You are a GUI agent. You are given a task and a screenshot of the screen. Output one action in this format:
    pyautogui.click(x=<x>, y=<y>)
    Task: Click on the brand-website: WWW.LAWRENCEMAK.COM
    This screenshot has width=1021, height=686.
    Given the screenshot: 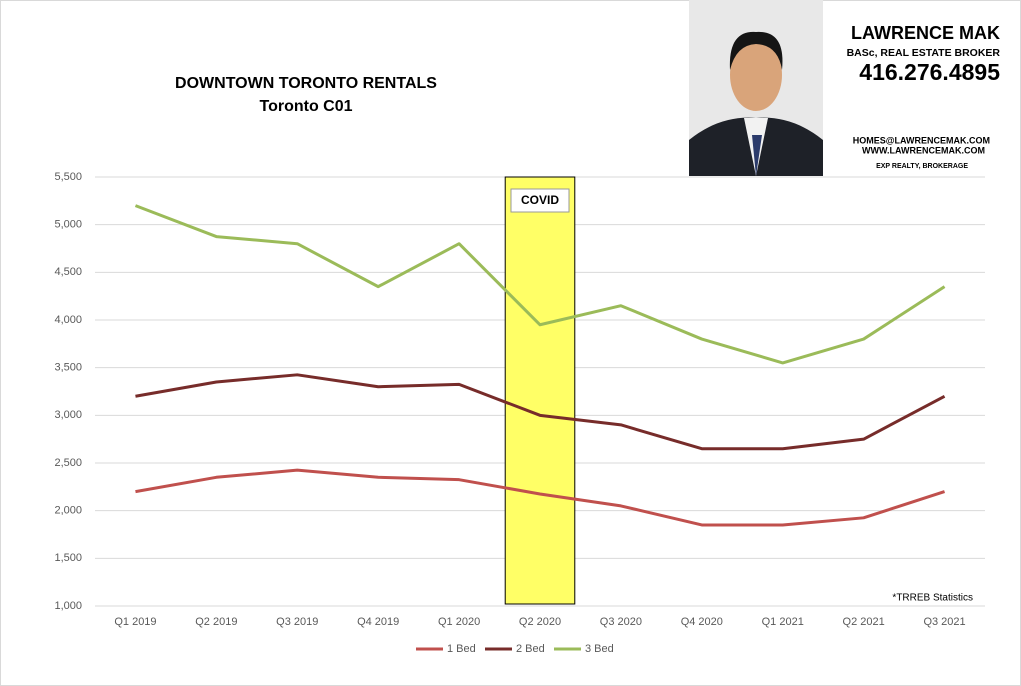 What is the action you would take?
    pyautogui.click(x=923, y=150)
    